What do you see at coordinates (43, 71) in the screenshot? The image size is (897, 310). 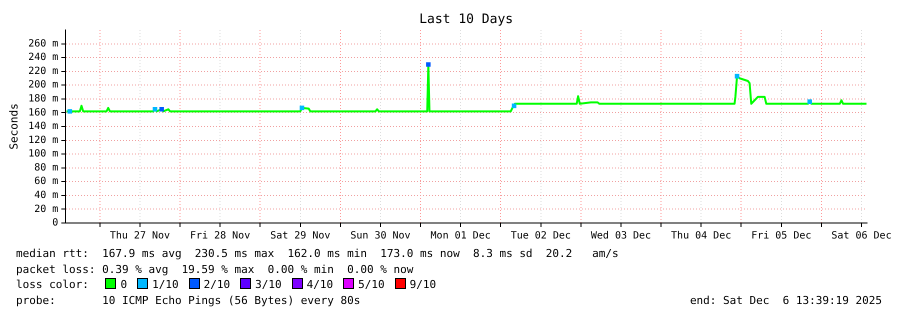 I see `y-tick-label: 220 m` at bounding box center [43, 71].